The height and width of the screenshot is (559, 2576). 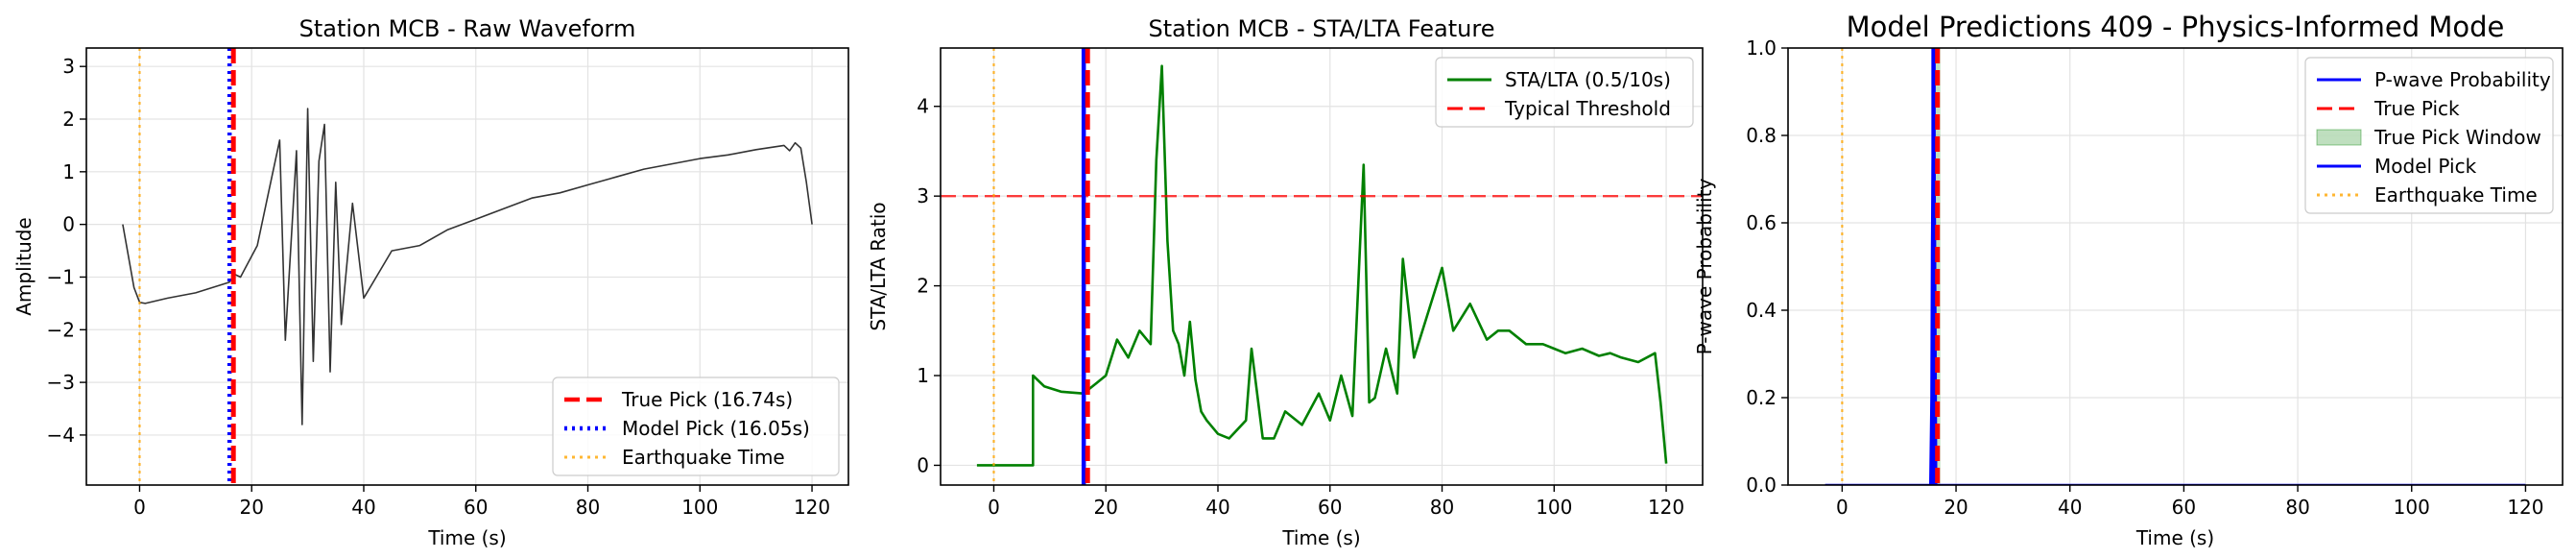 I want to click on y-tick-label: 0.6, so click(x=1761, y=222).